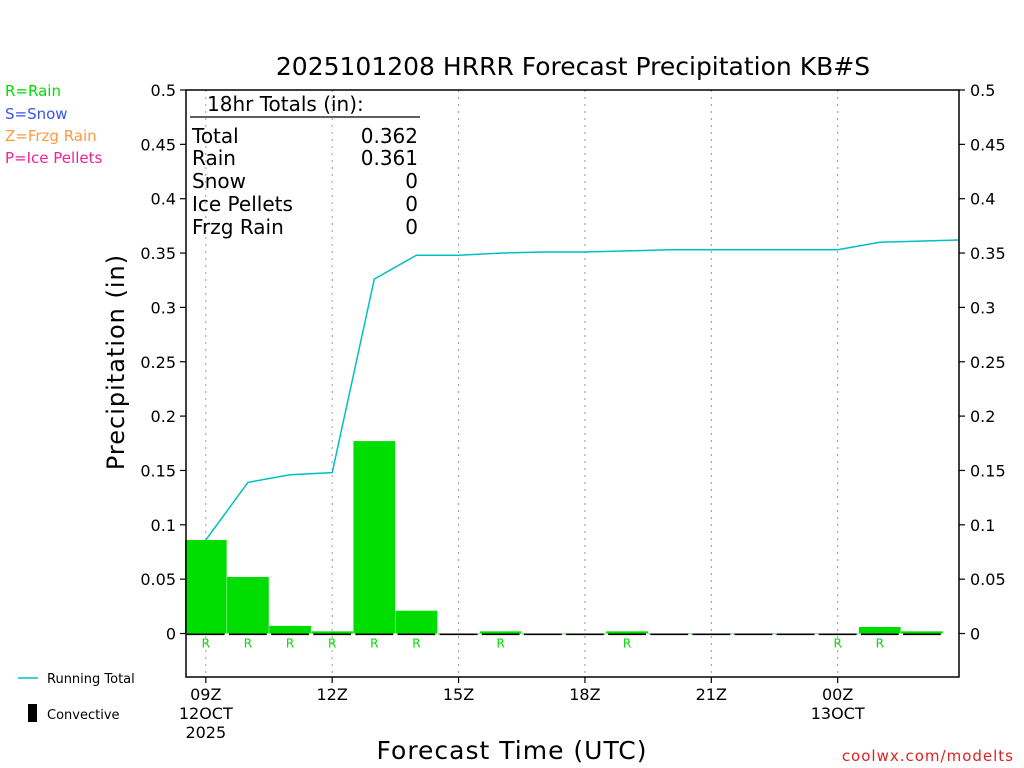 Image resolution: width=1024 pixels, height=768 pixels. What do you see at coordinates (988, 253) in the screenshot?
I see `y-tick-label-right: 0.35` at bounding box center [988, 253].